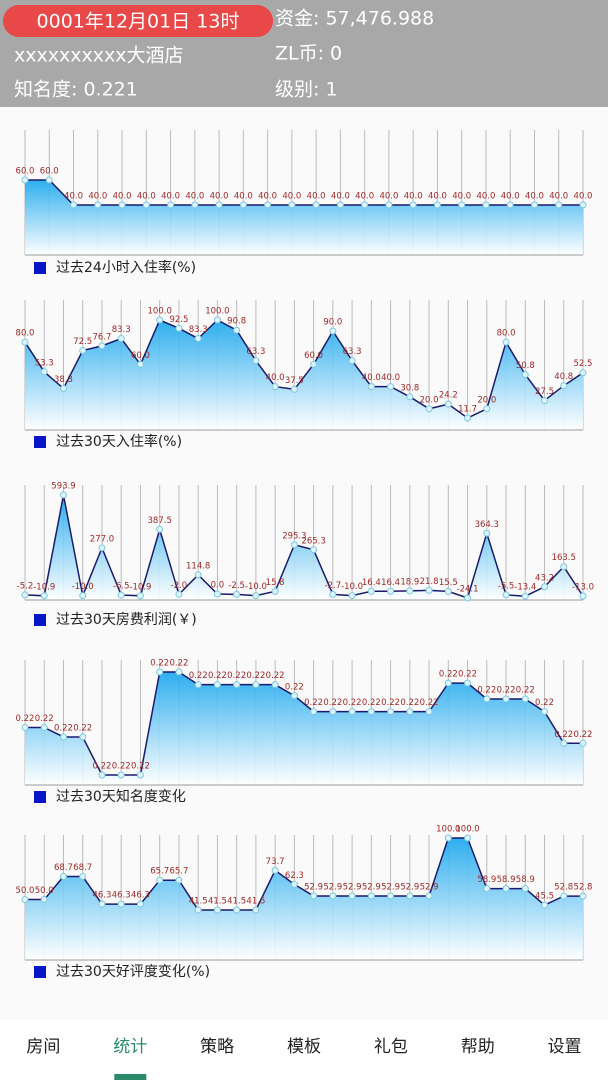 The image size is (608, 1080). Describe the element at coordinates (119, 441) in the screenshot. I see `legend-label: 过去30天入住率(%)` at that location.